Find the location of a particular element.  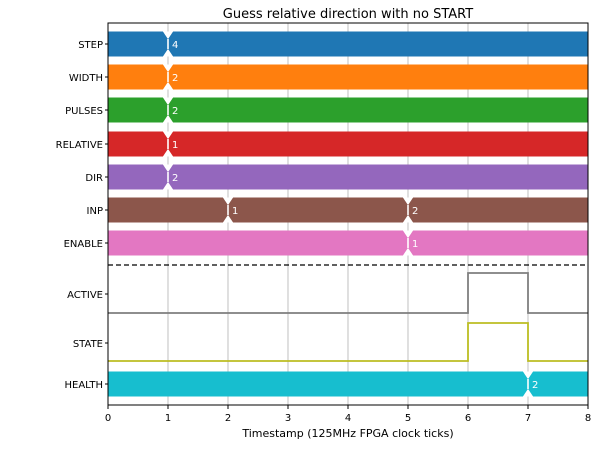

bus-band-dir is located at coordinates (348, 177).